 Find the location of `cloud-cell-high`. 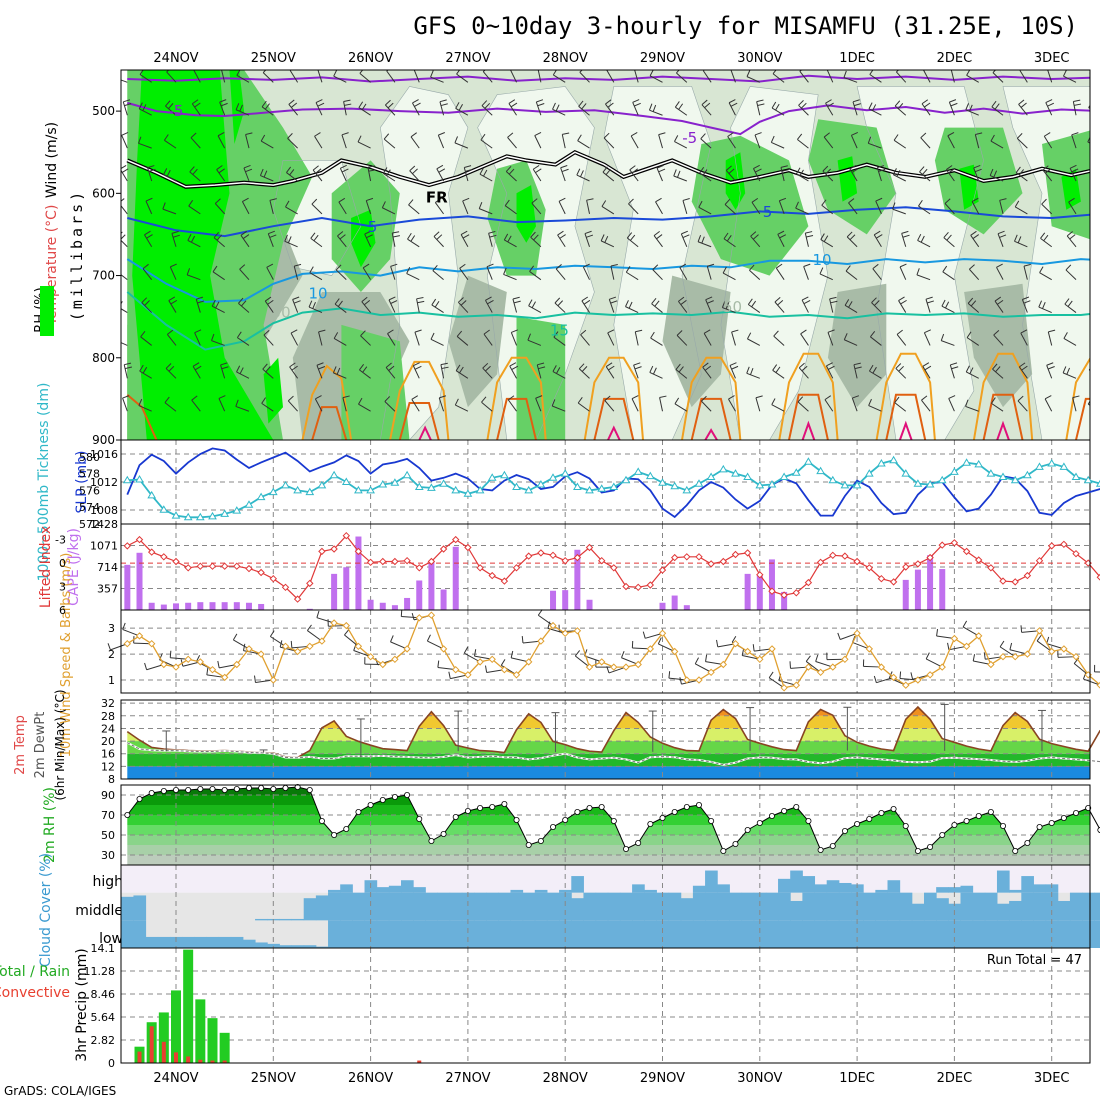

cloud-cell-high is located at coordinates (711, 881).